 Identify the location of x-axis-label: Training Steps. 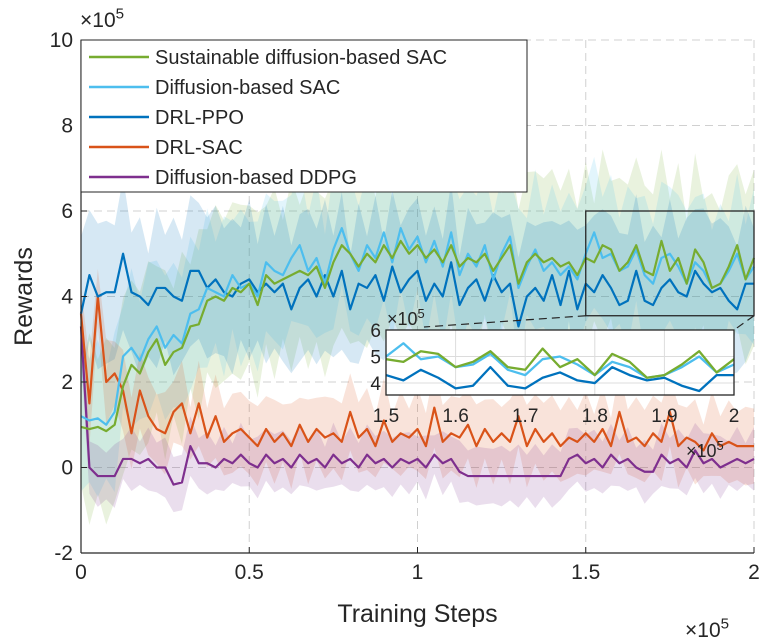
(417, 614).